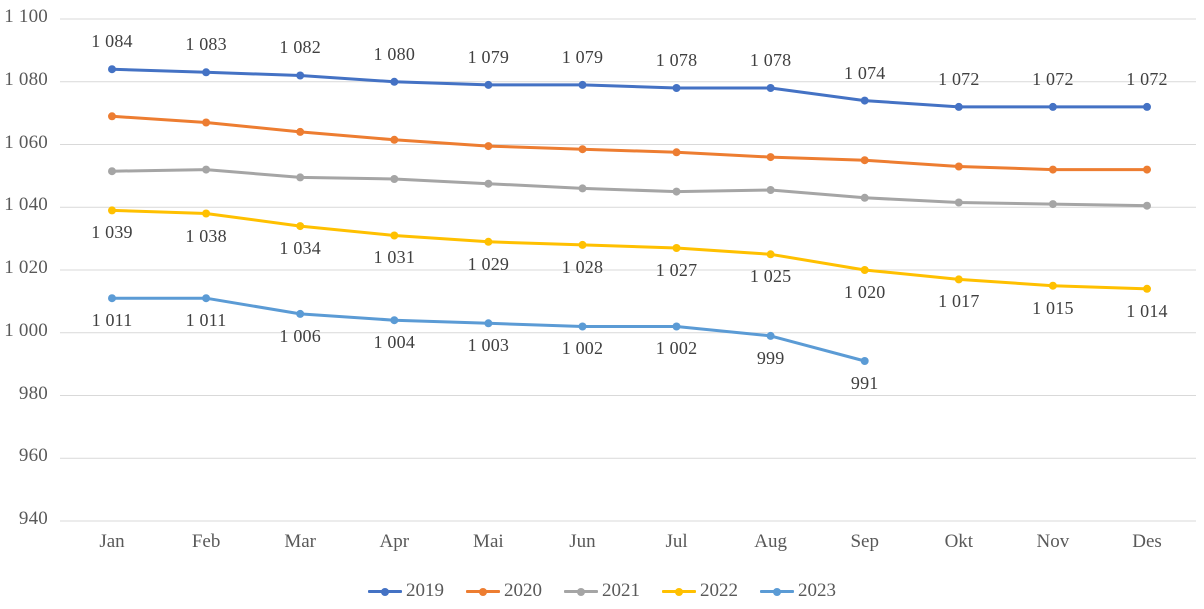  Describe the element at coordinates (959, 301) in the screenshot. I see `data-label: 1 017` at that location.